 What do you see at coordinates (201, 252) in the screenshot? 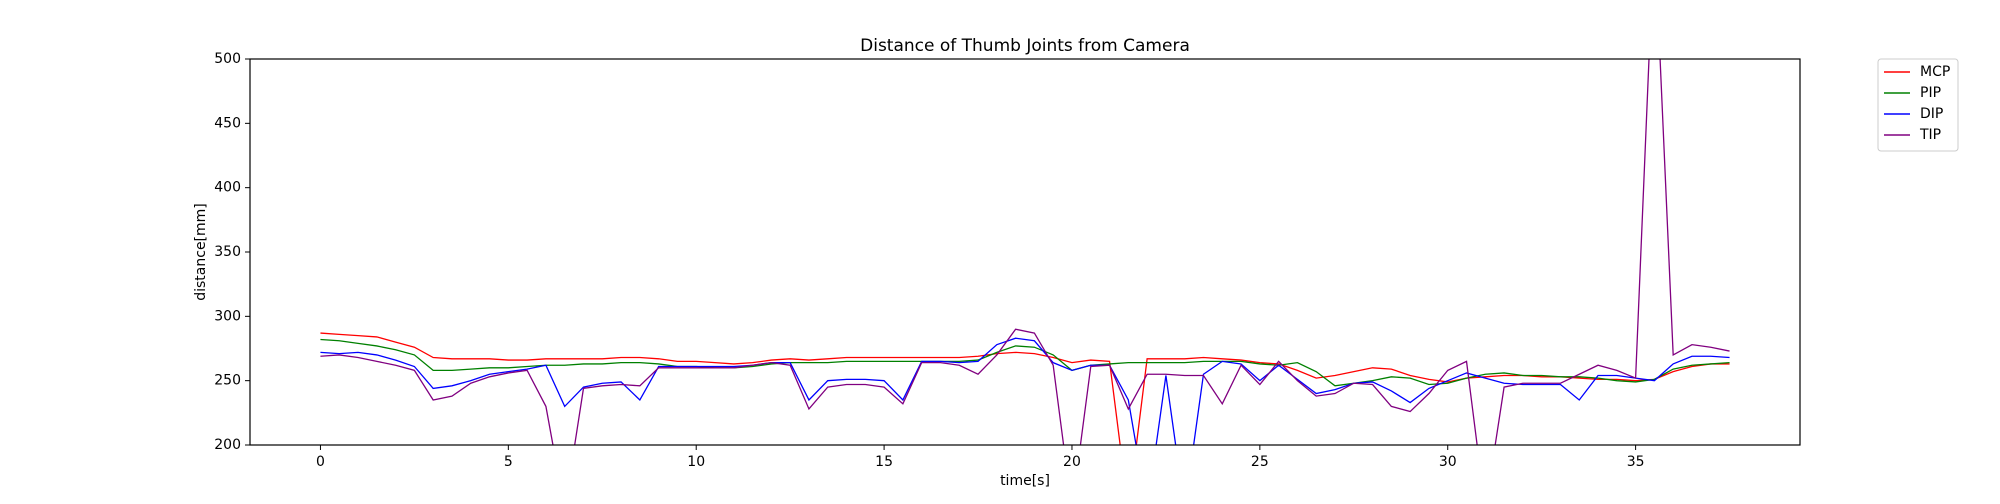
I see `y-axis-label: distance[mm]` at bounding box center [201, 252].